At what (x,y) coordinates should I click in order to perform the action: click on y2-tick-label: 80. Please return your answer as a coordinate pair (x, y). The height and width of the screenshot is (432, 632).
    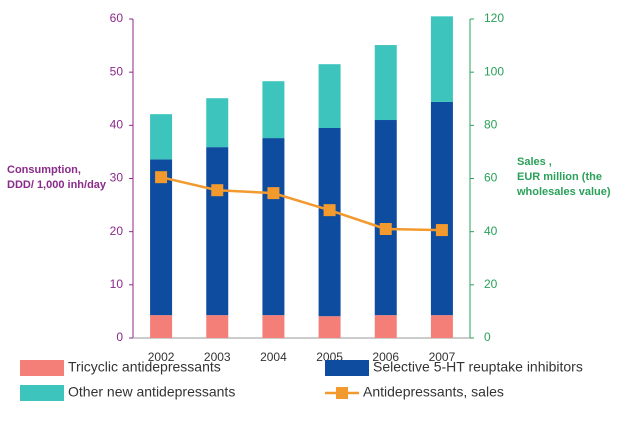
    Looking at the image, I should click on (491, 125).